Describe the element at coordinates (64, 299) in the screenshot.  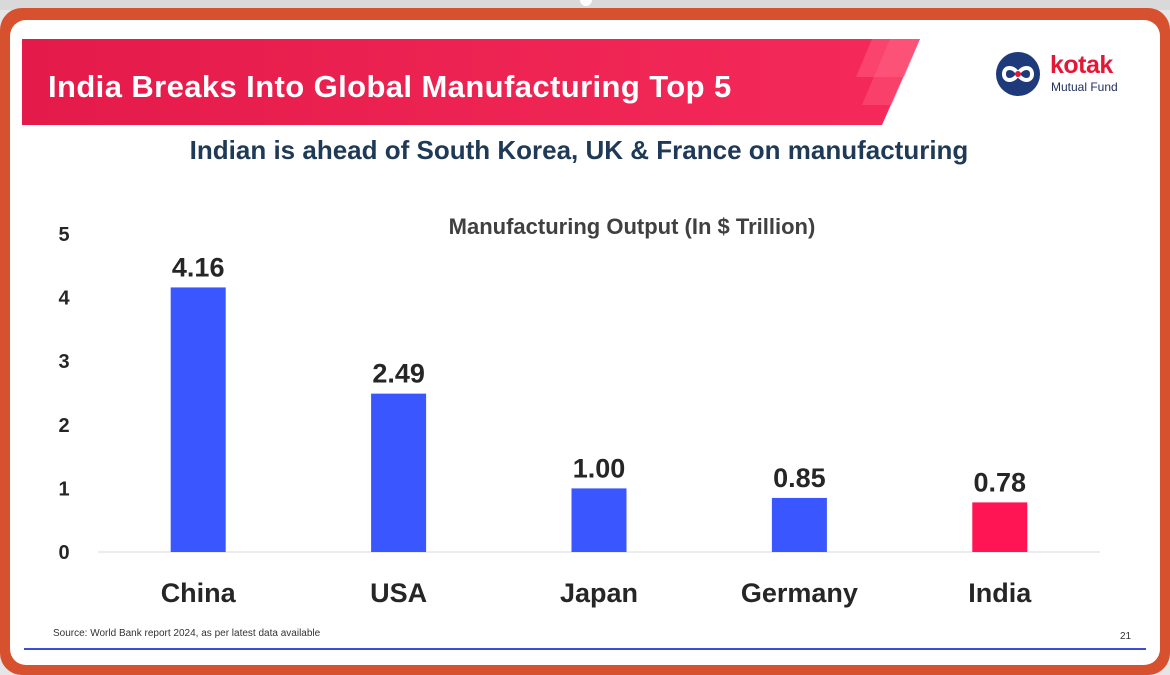
I see `y-tick-label: 4` at that location.